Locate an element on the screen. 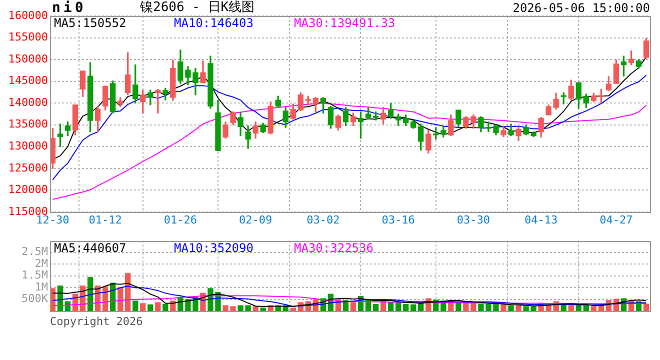  text: MA10:146403 is located at coordinates (214, 23).